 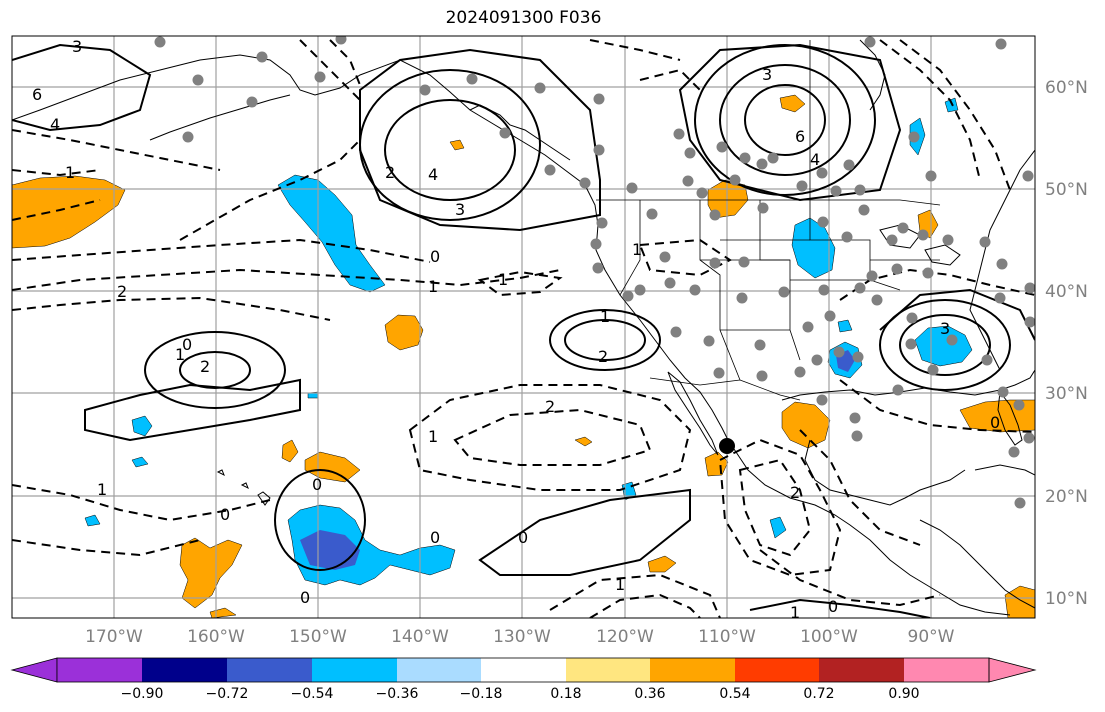 I want to click on colorbar-border, so click(x=523, y=670).